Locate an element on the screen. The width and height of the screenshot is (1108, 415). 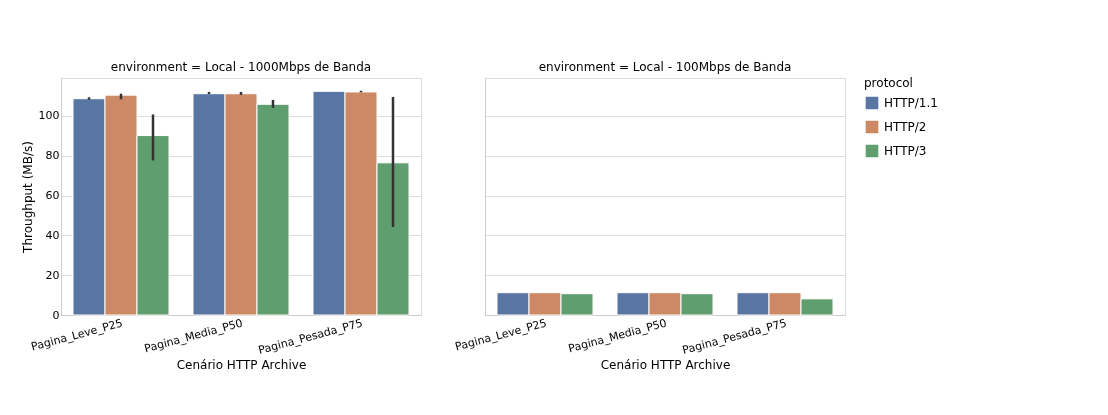
legend-label: HTTP/2 is located at coordinates (905, 127).